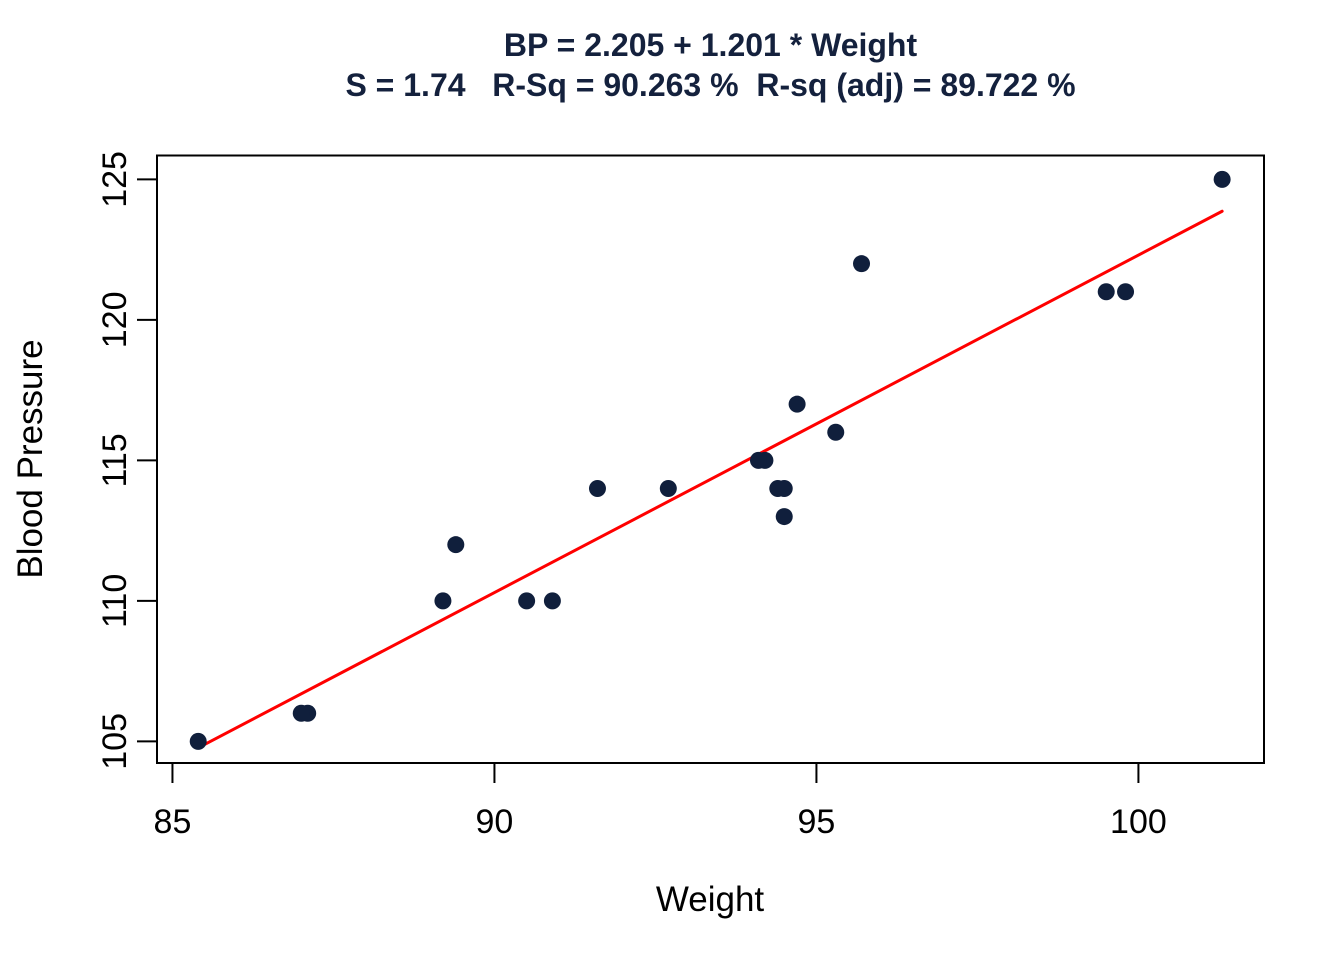 This screenshot has width=1344, height=960. I want to click on x-tick-label: 95, so click(817, 822).